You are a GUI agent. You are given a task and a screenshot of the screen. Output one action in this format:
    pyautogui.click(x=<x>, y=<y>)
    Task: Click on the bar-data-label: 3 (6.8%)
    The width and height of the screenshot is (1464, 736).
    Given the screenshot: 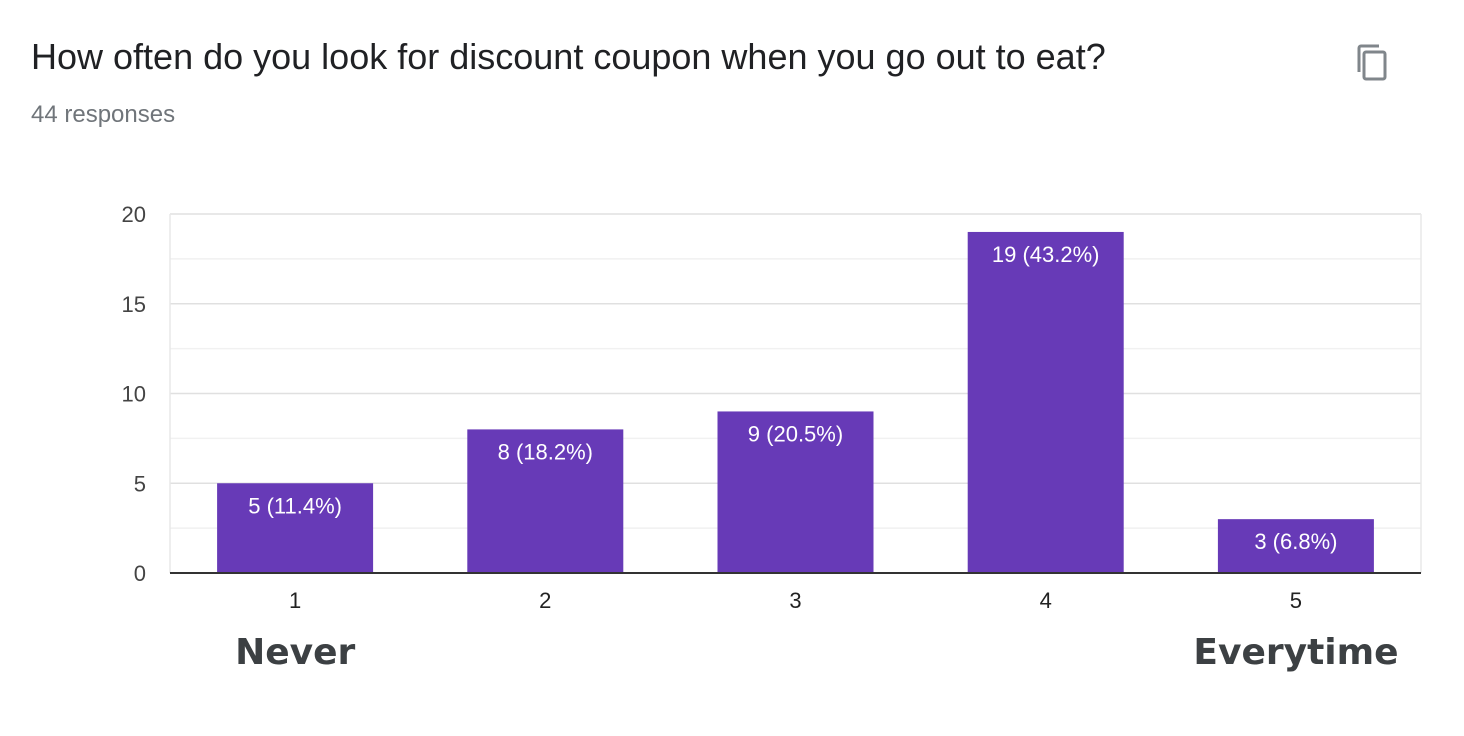 What is the action you would take?
    pyautogui.click(x=1295, y=541)
    